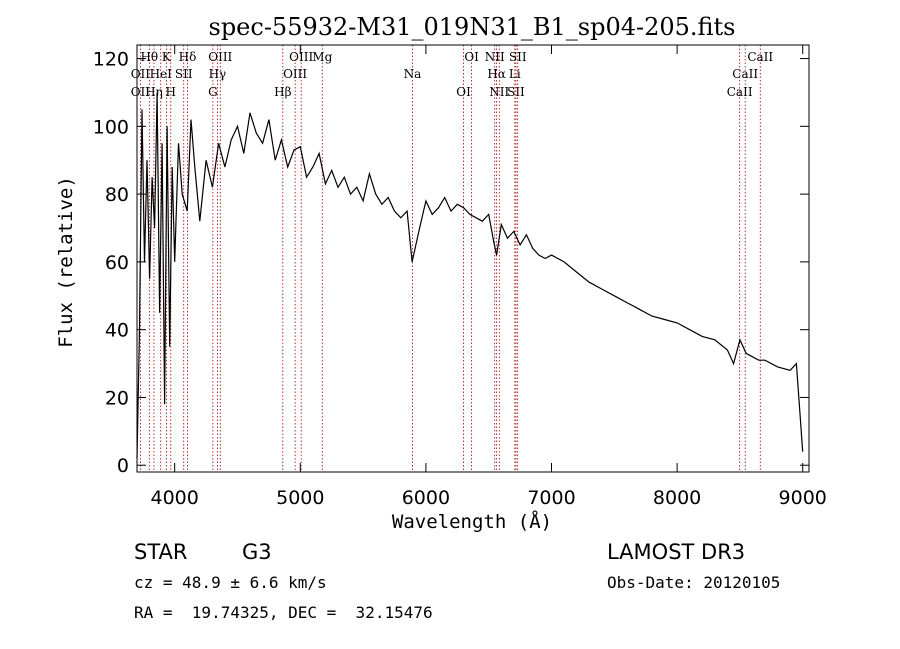 This screenshot has height=649, width=900. What do you see at coordinates (322, 57) in the screenshot?
I see `marker-label: Mg` at bounding box center [322, 57].